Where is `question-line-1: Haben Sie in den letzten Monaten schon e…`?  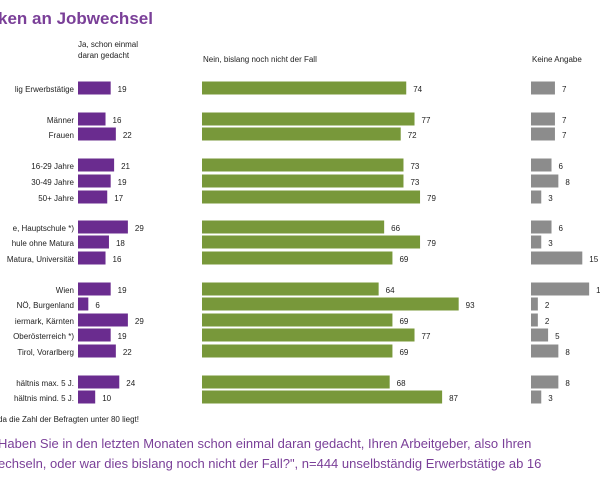 question-line-1: Haben Sie in den letzten Monaten schon e… is located at coordinates (265, 443).